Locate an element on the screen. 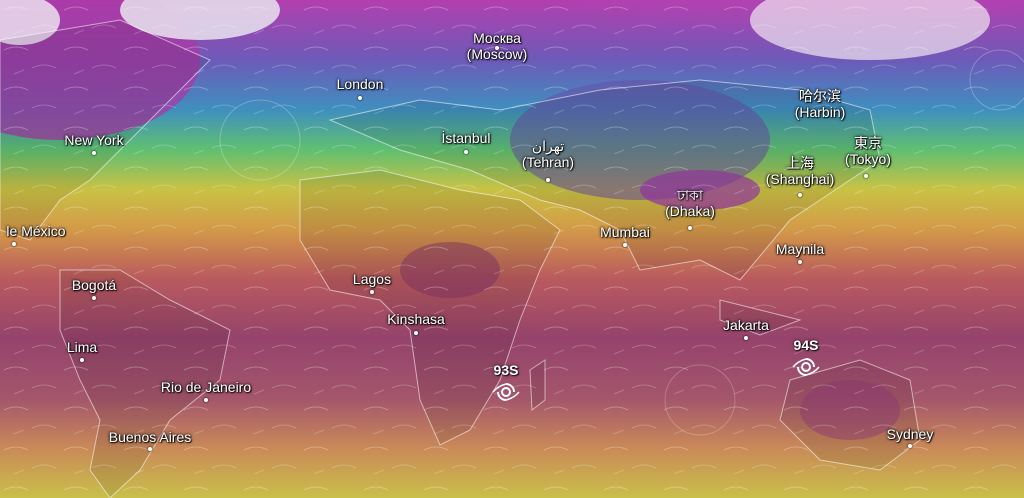 The width and height of the screenshot is (1024, 498). city-name: New York is located at coordinates (94, 140).